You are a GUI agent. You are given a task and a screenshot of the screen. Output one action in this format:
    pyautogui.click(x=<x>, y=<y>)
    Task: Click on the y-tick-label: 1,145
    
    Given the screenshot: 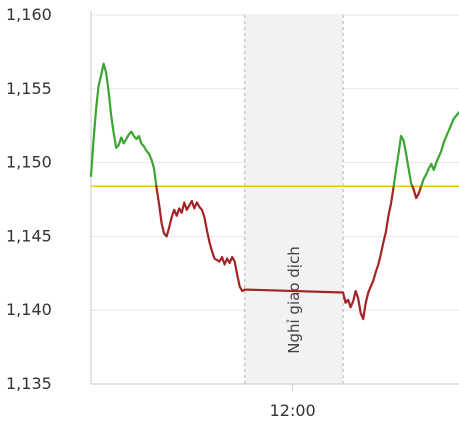 What is the action you would take?
    pyautogui.click(x=29, y=235)
    